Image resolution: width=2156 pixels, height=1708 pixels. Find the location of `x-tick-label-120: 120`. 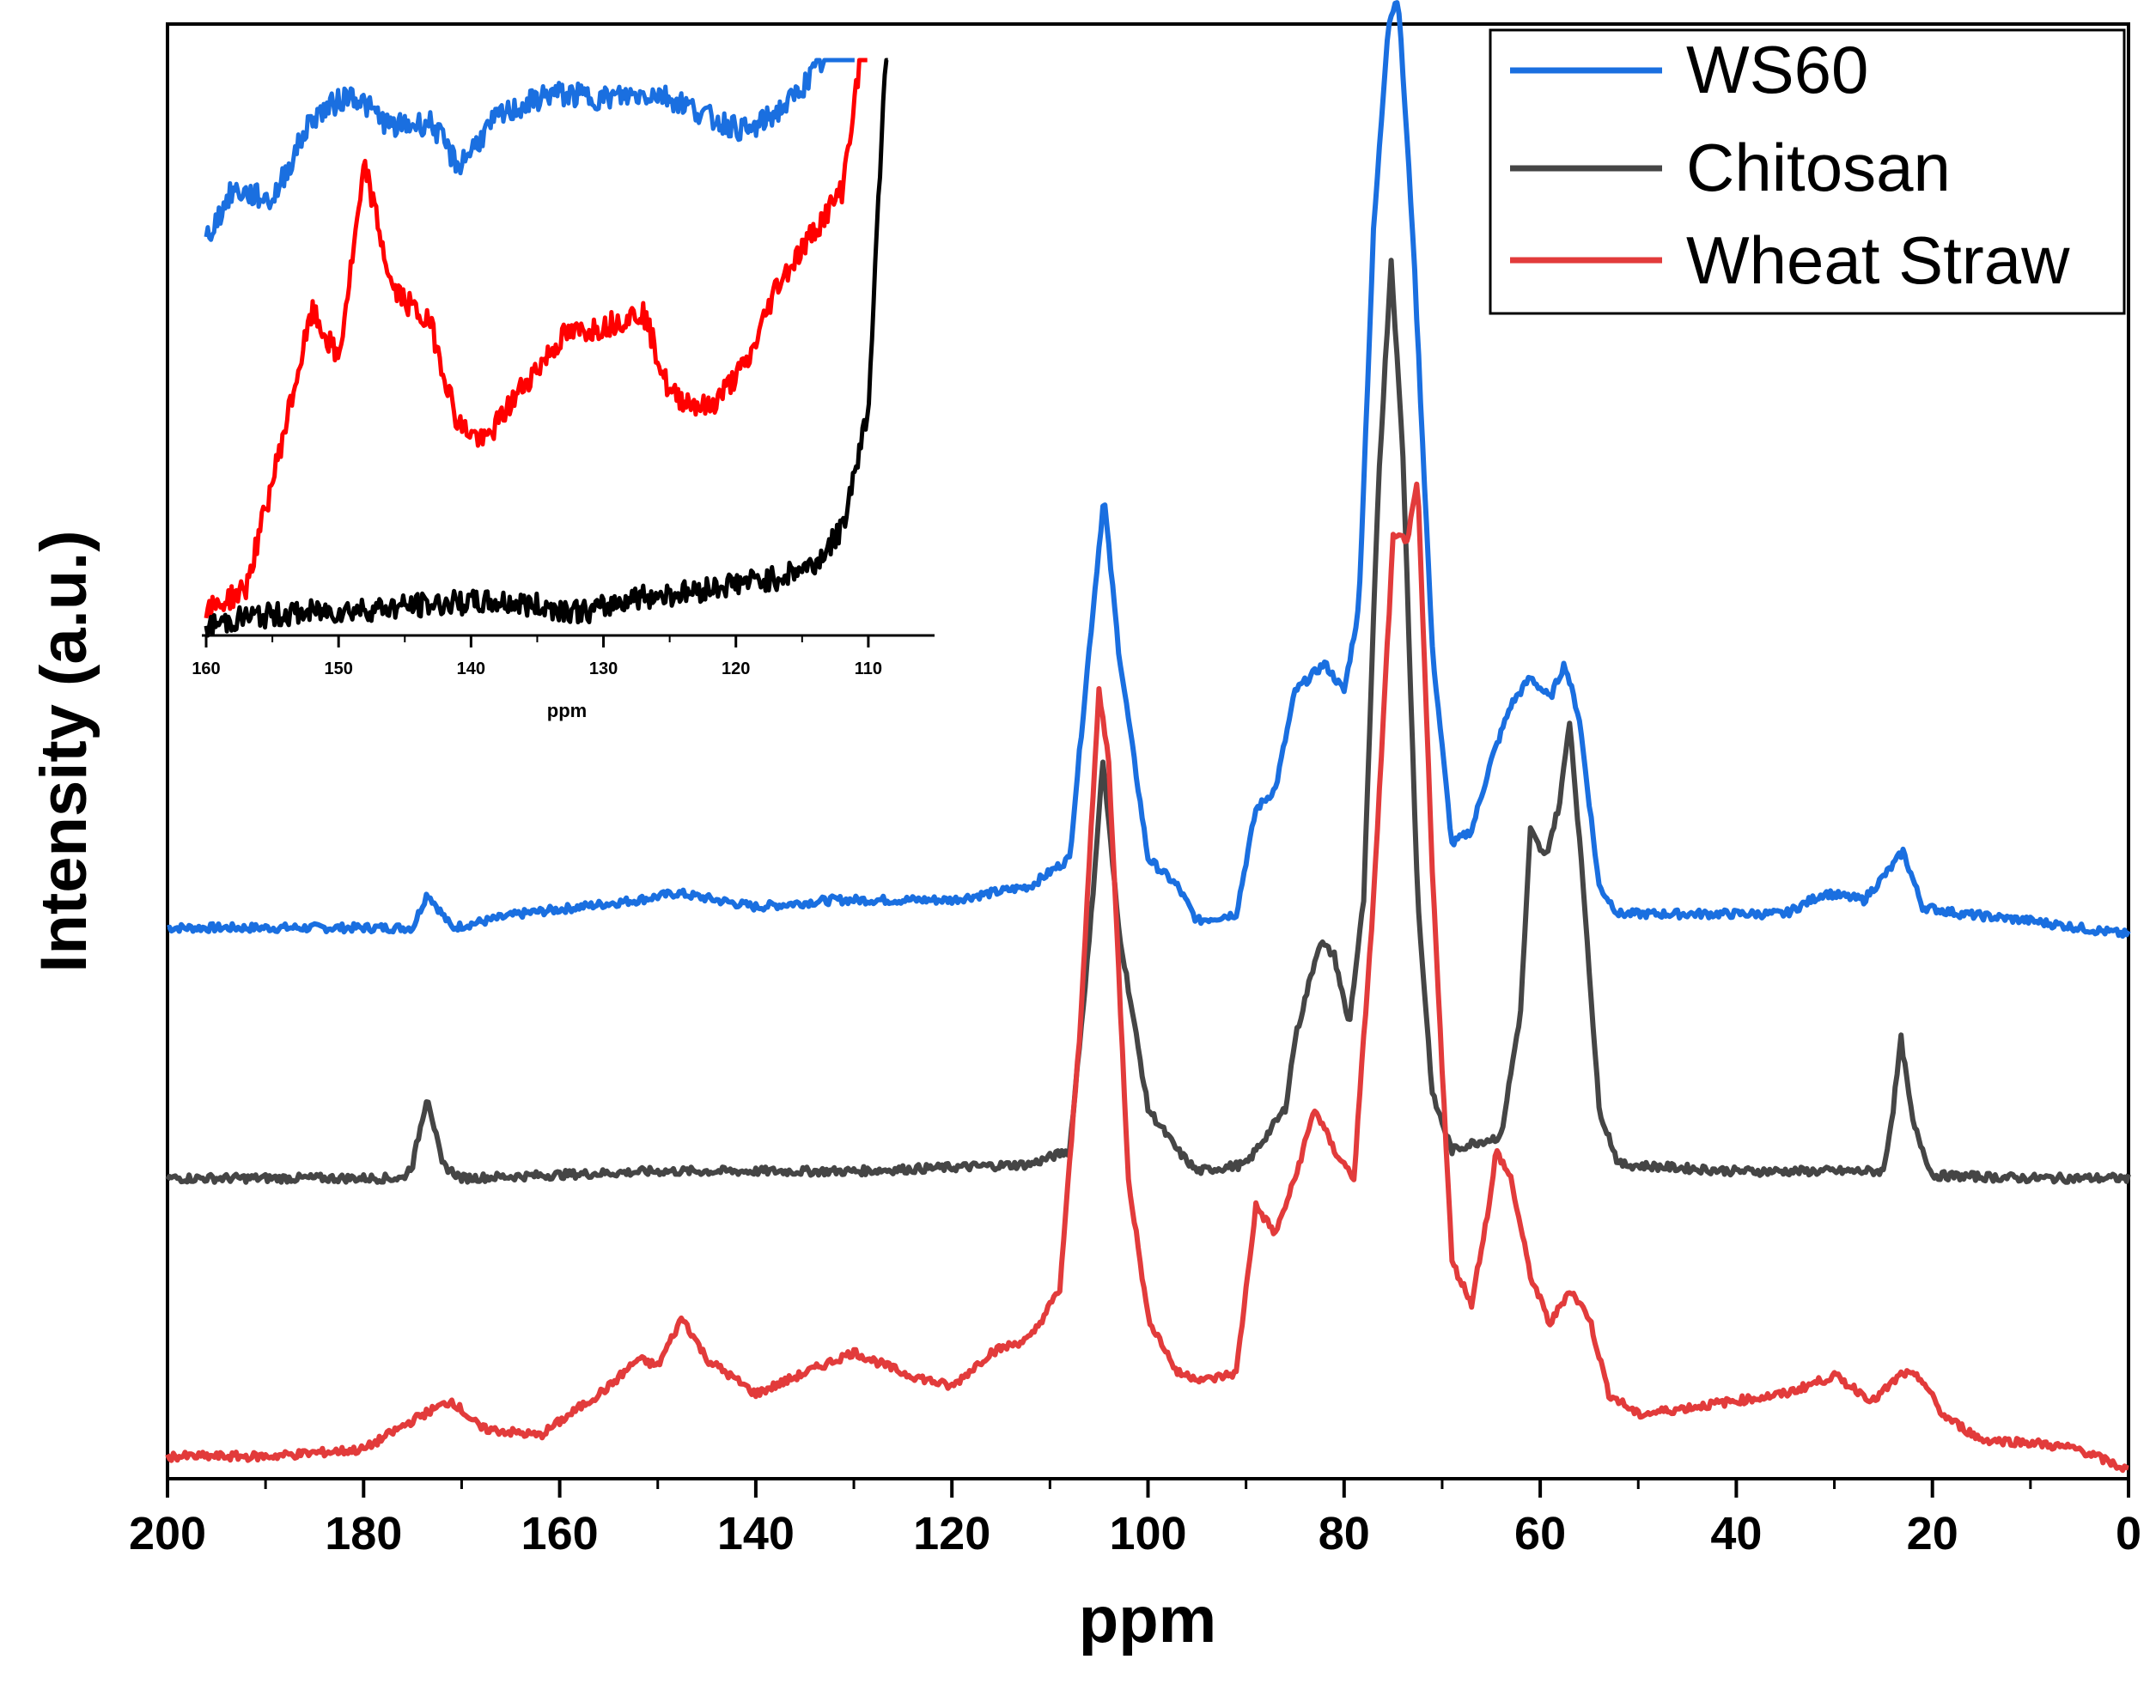

x-tick-label-120: 120 is located at coordinates (951, 1533).